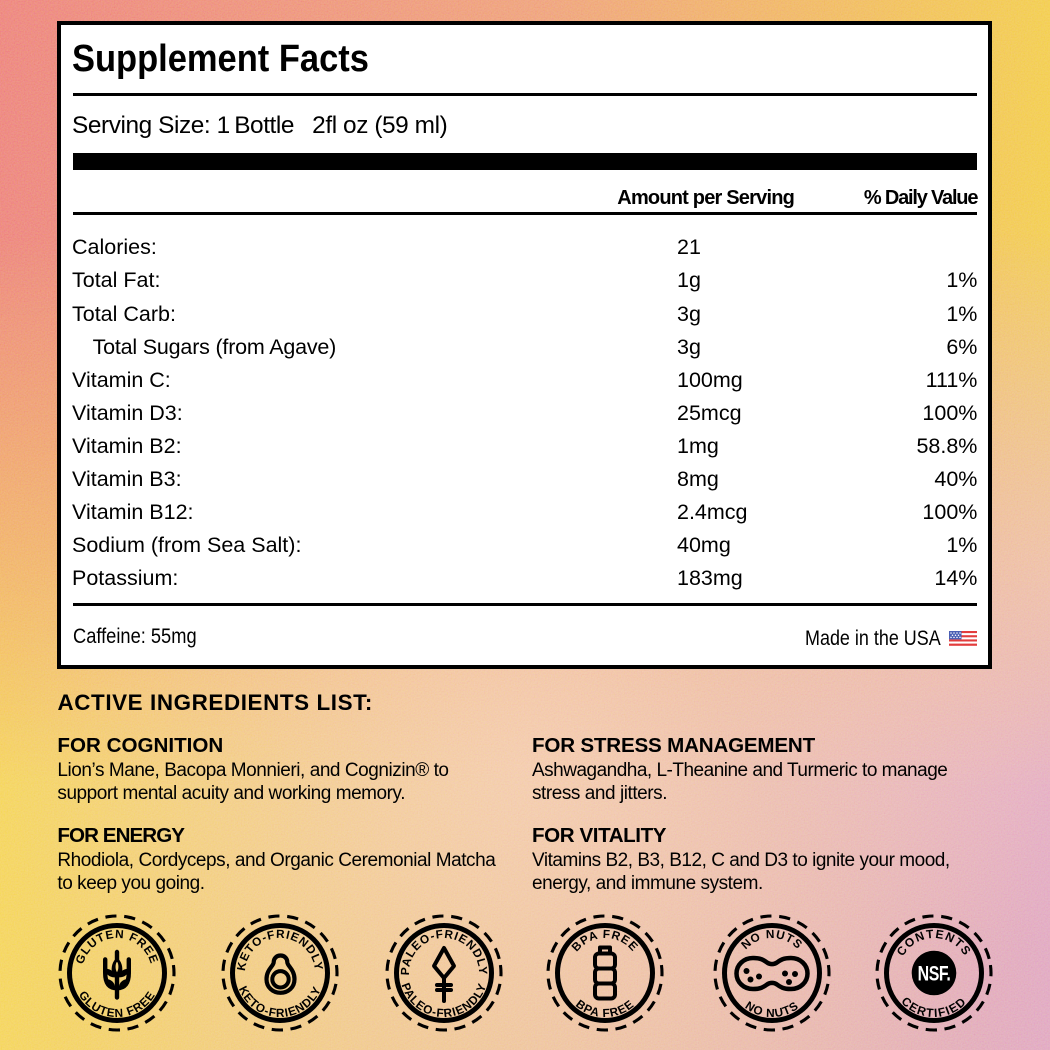 The width and height of the screenshot is (1050, 1050). Describe the element at coordinates (772, 1009) in the screenshot. I see `svg-text: NO NUTS` at that location.